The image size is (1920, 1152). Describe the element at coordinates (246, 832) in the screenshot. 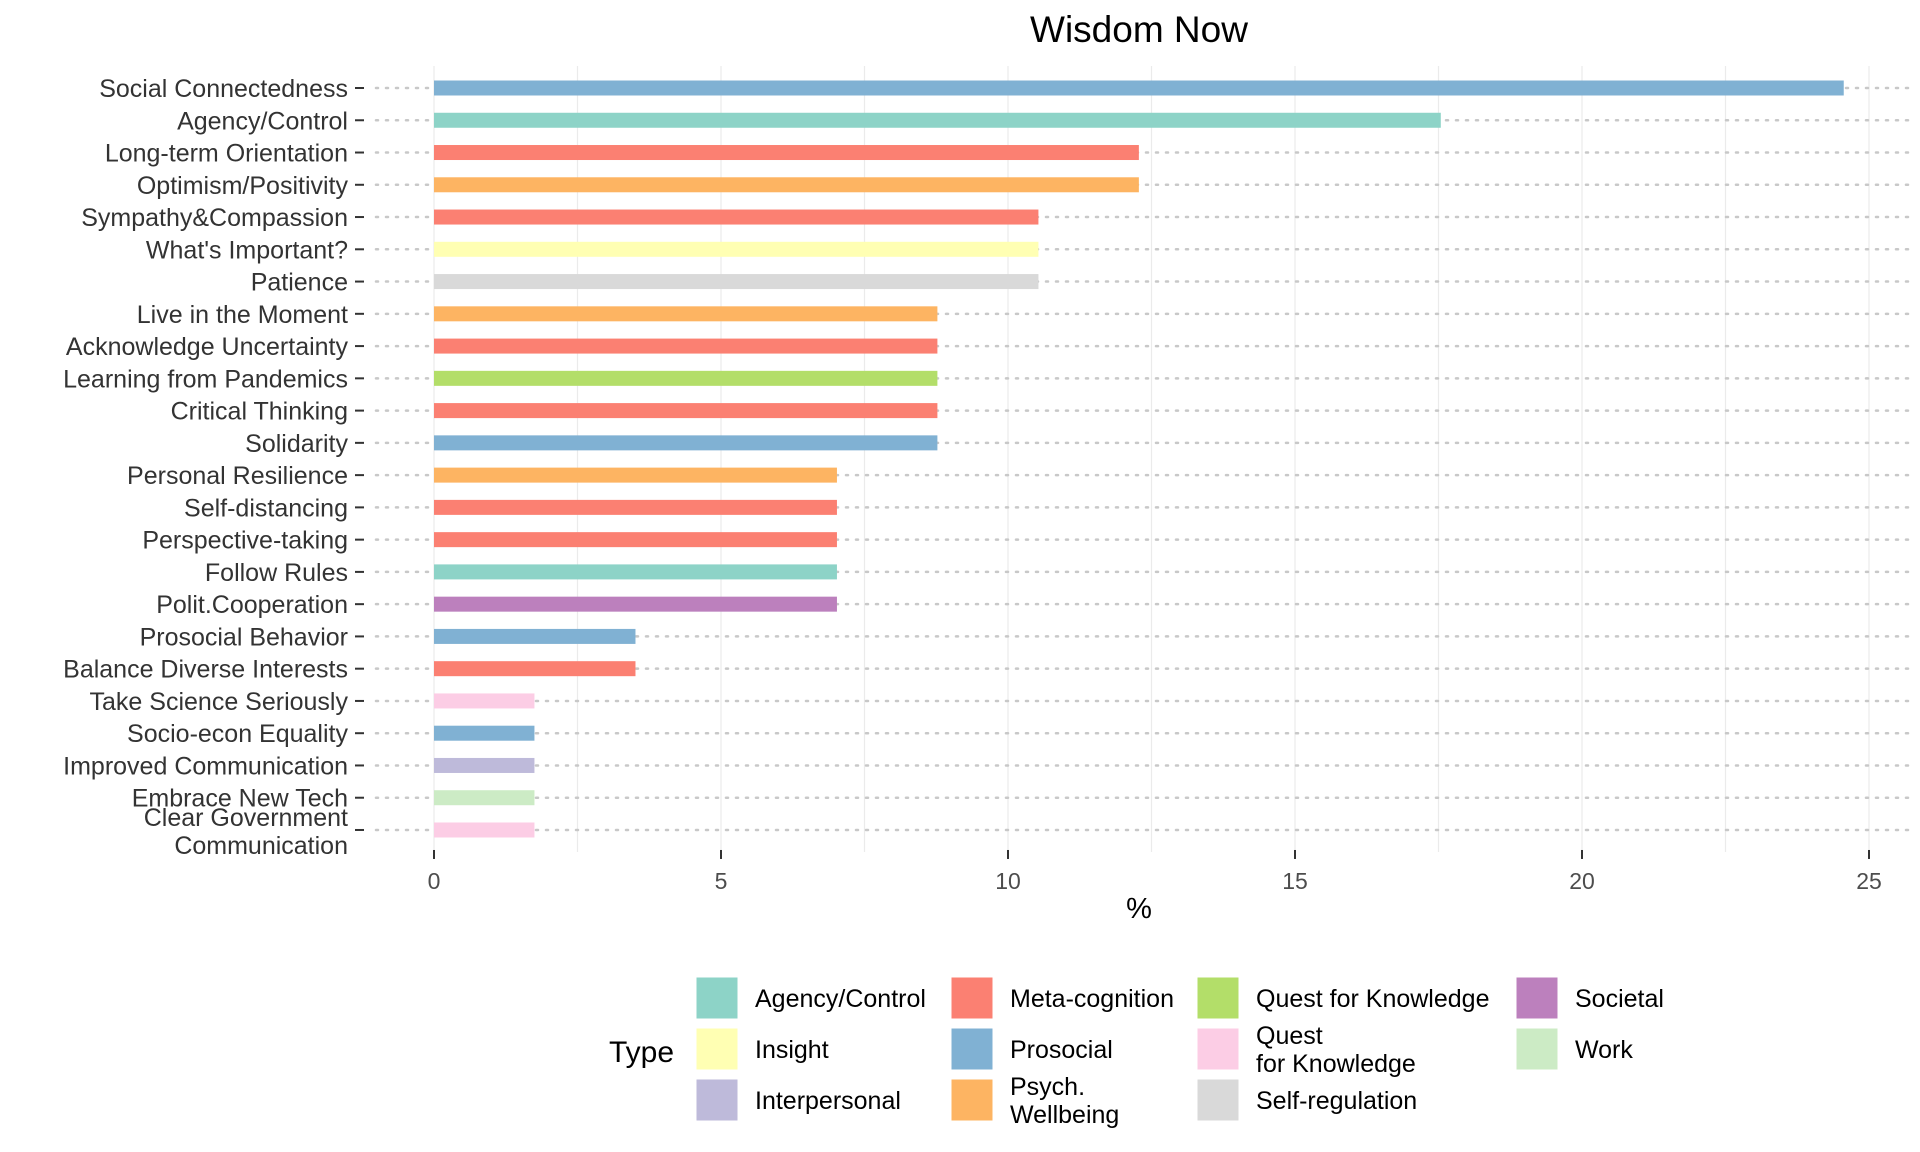

I see `category-label: Clear Government Communication` at that location.